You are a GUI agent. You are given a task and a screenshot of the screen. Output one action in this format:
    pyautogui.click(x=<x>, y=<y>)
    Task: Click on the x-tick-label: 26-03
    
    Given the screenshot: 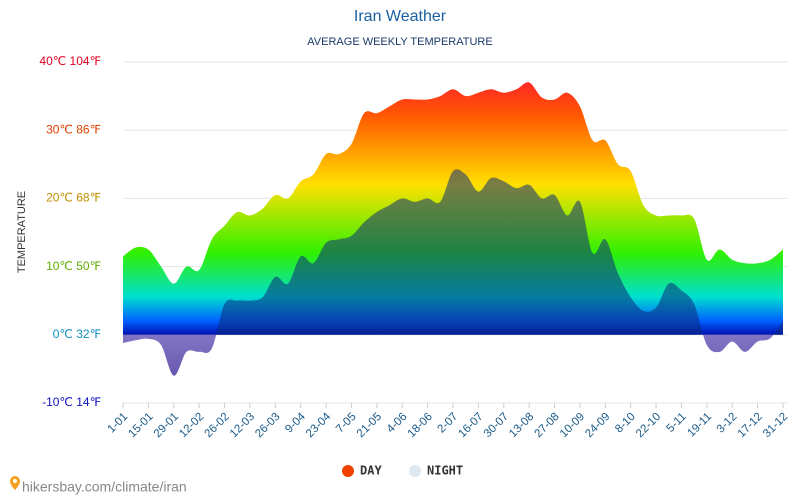 What is the action you would take?
    pyautogui.click(x=267, y=425)
    